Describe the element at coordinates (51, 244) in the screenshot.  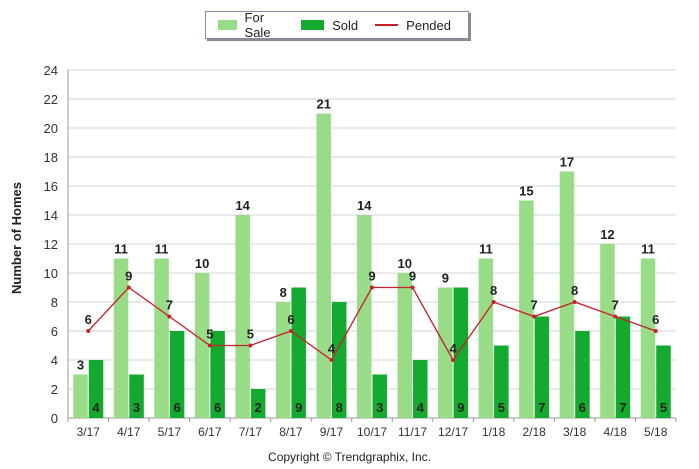
I see `y-tick-label: 12` at that location.